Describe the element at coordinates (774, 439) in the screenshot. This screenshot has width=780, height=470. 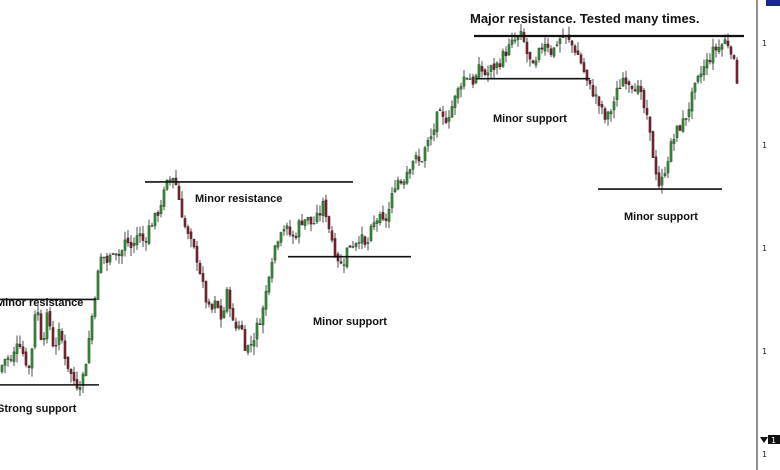
I see `current-price-marker` at that location.